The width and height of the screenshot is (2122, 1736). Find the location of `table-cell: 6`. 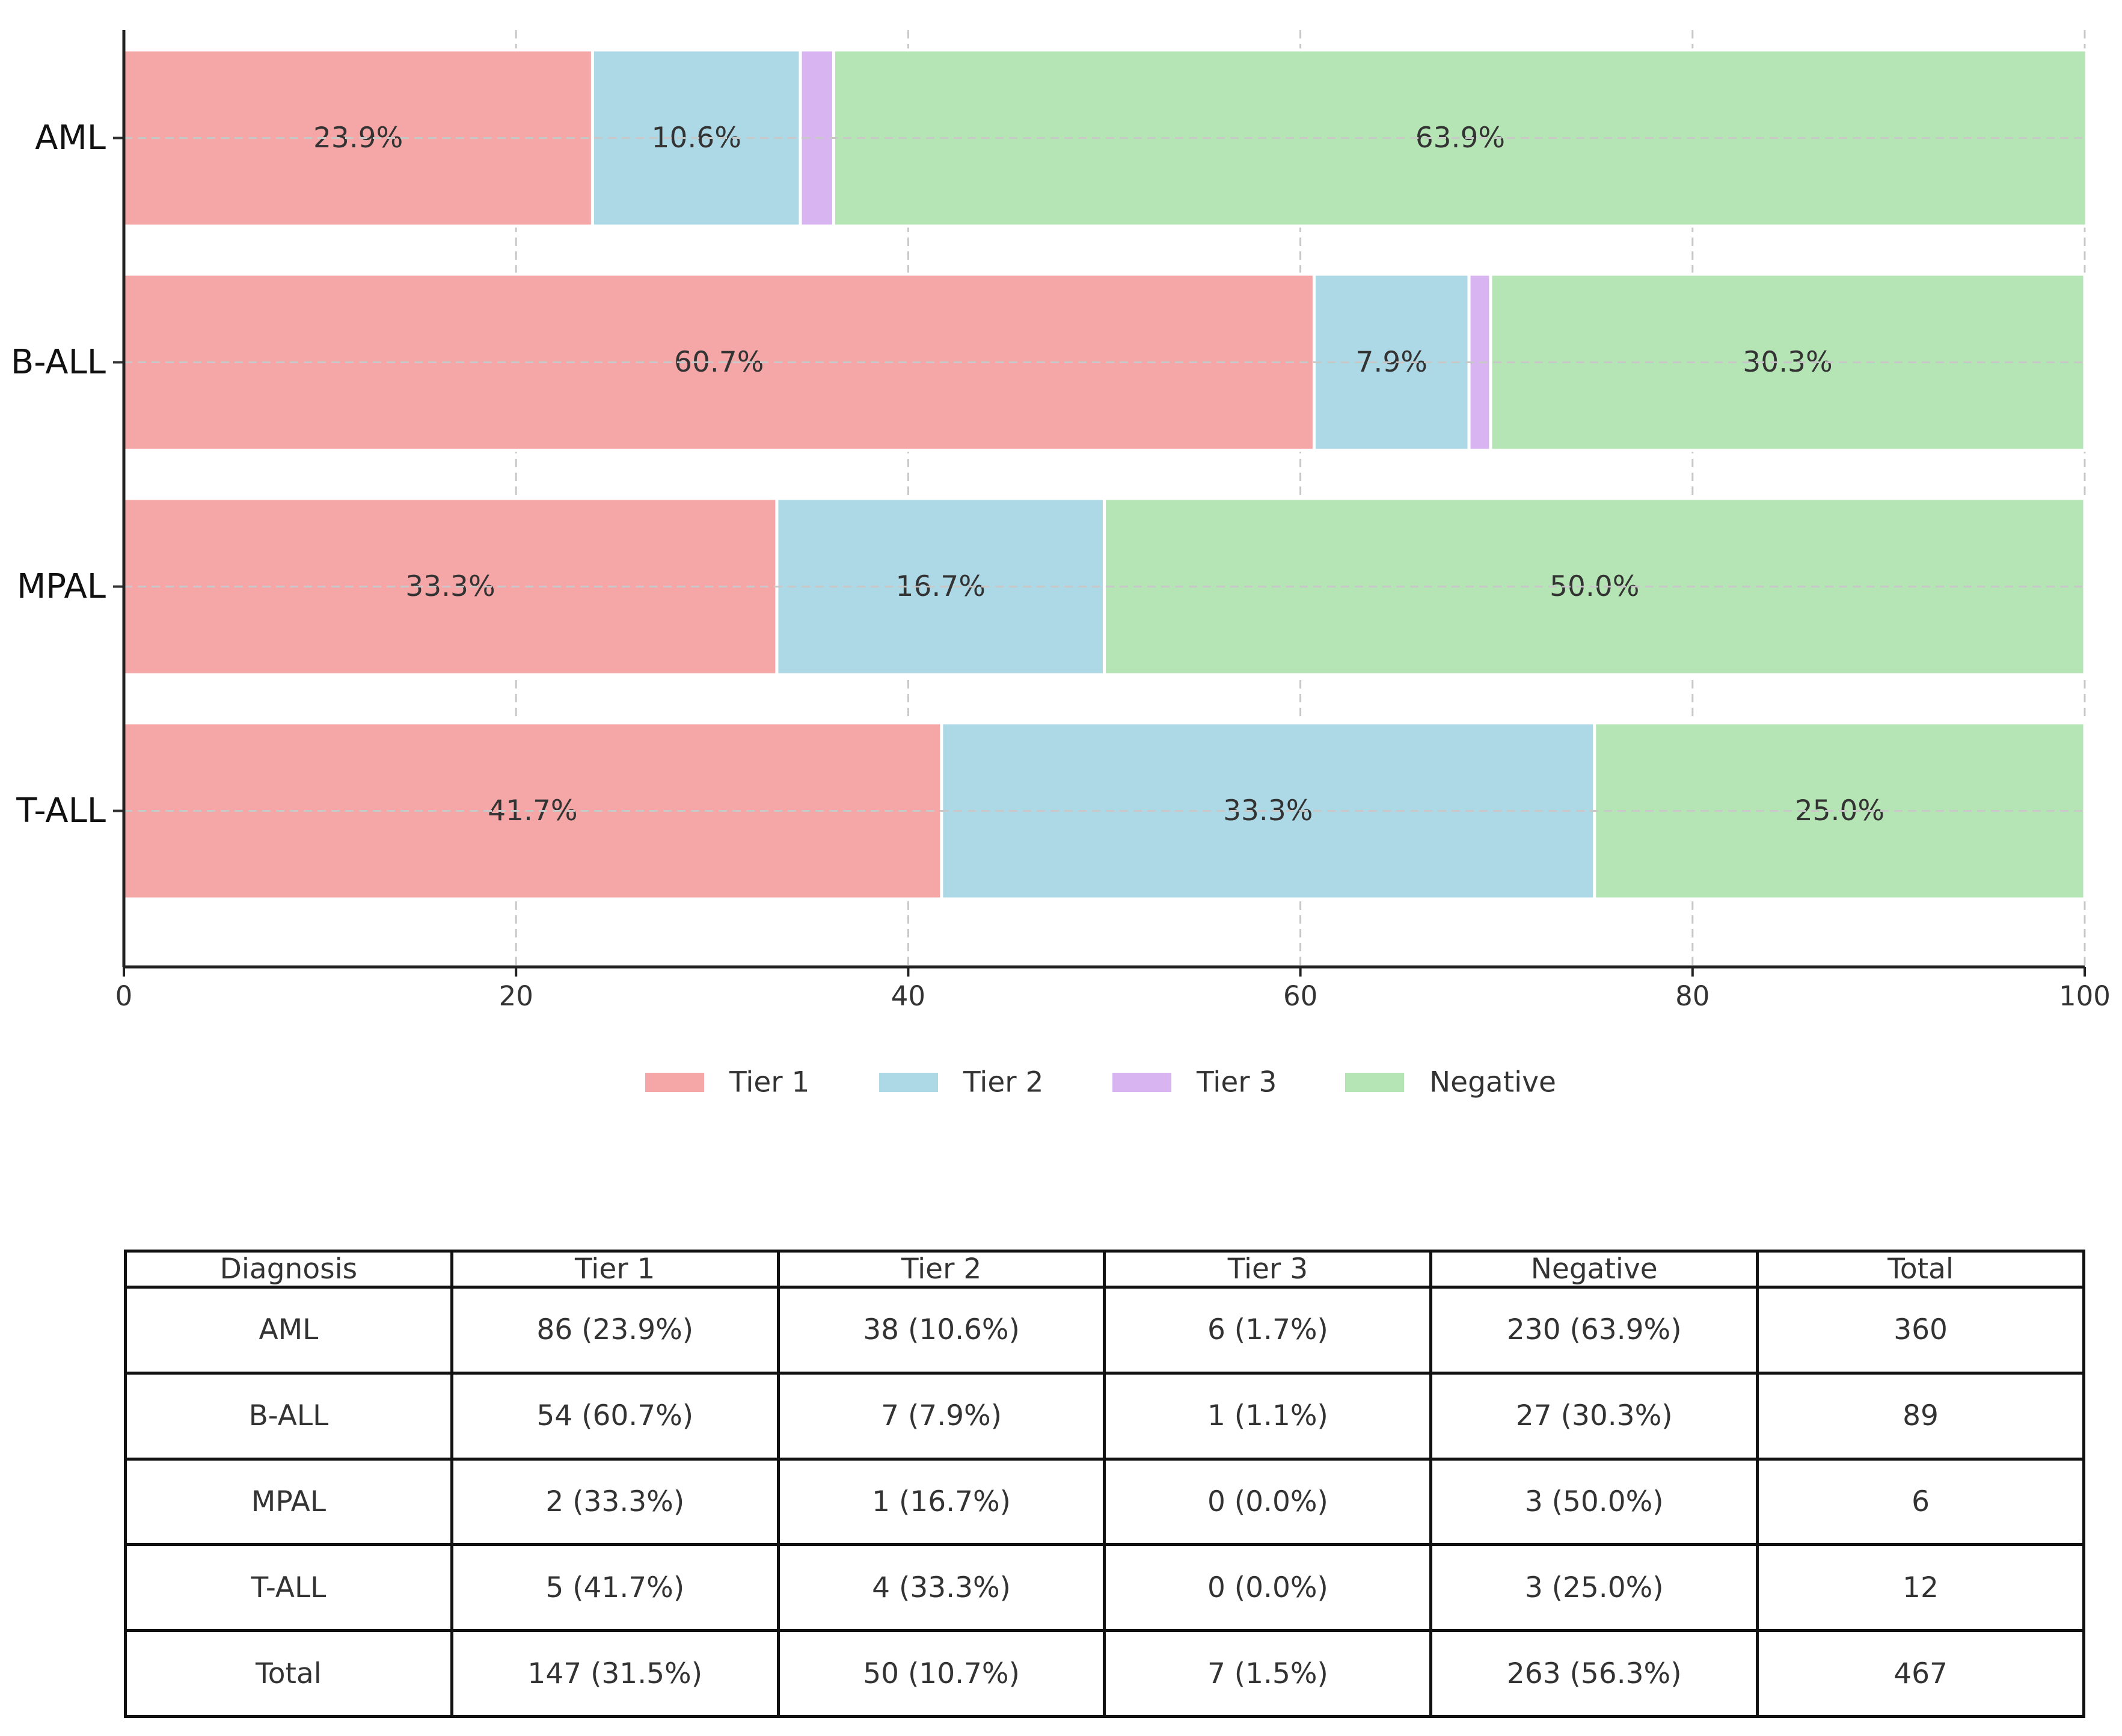

table-cell: 6 is located at coordinates (1921, 1502).